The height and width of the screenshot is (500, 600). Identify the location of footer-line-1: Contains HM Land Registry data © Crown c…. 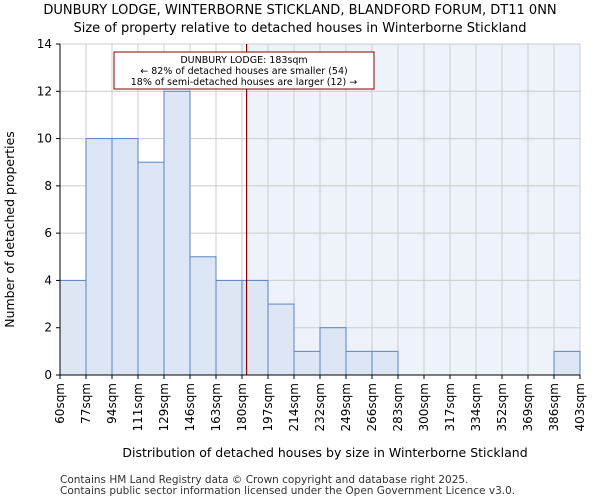
(264, 480).